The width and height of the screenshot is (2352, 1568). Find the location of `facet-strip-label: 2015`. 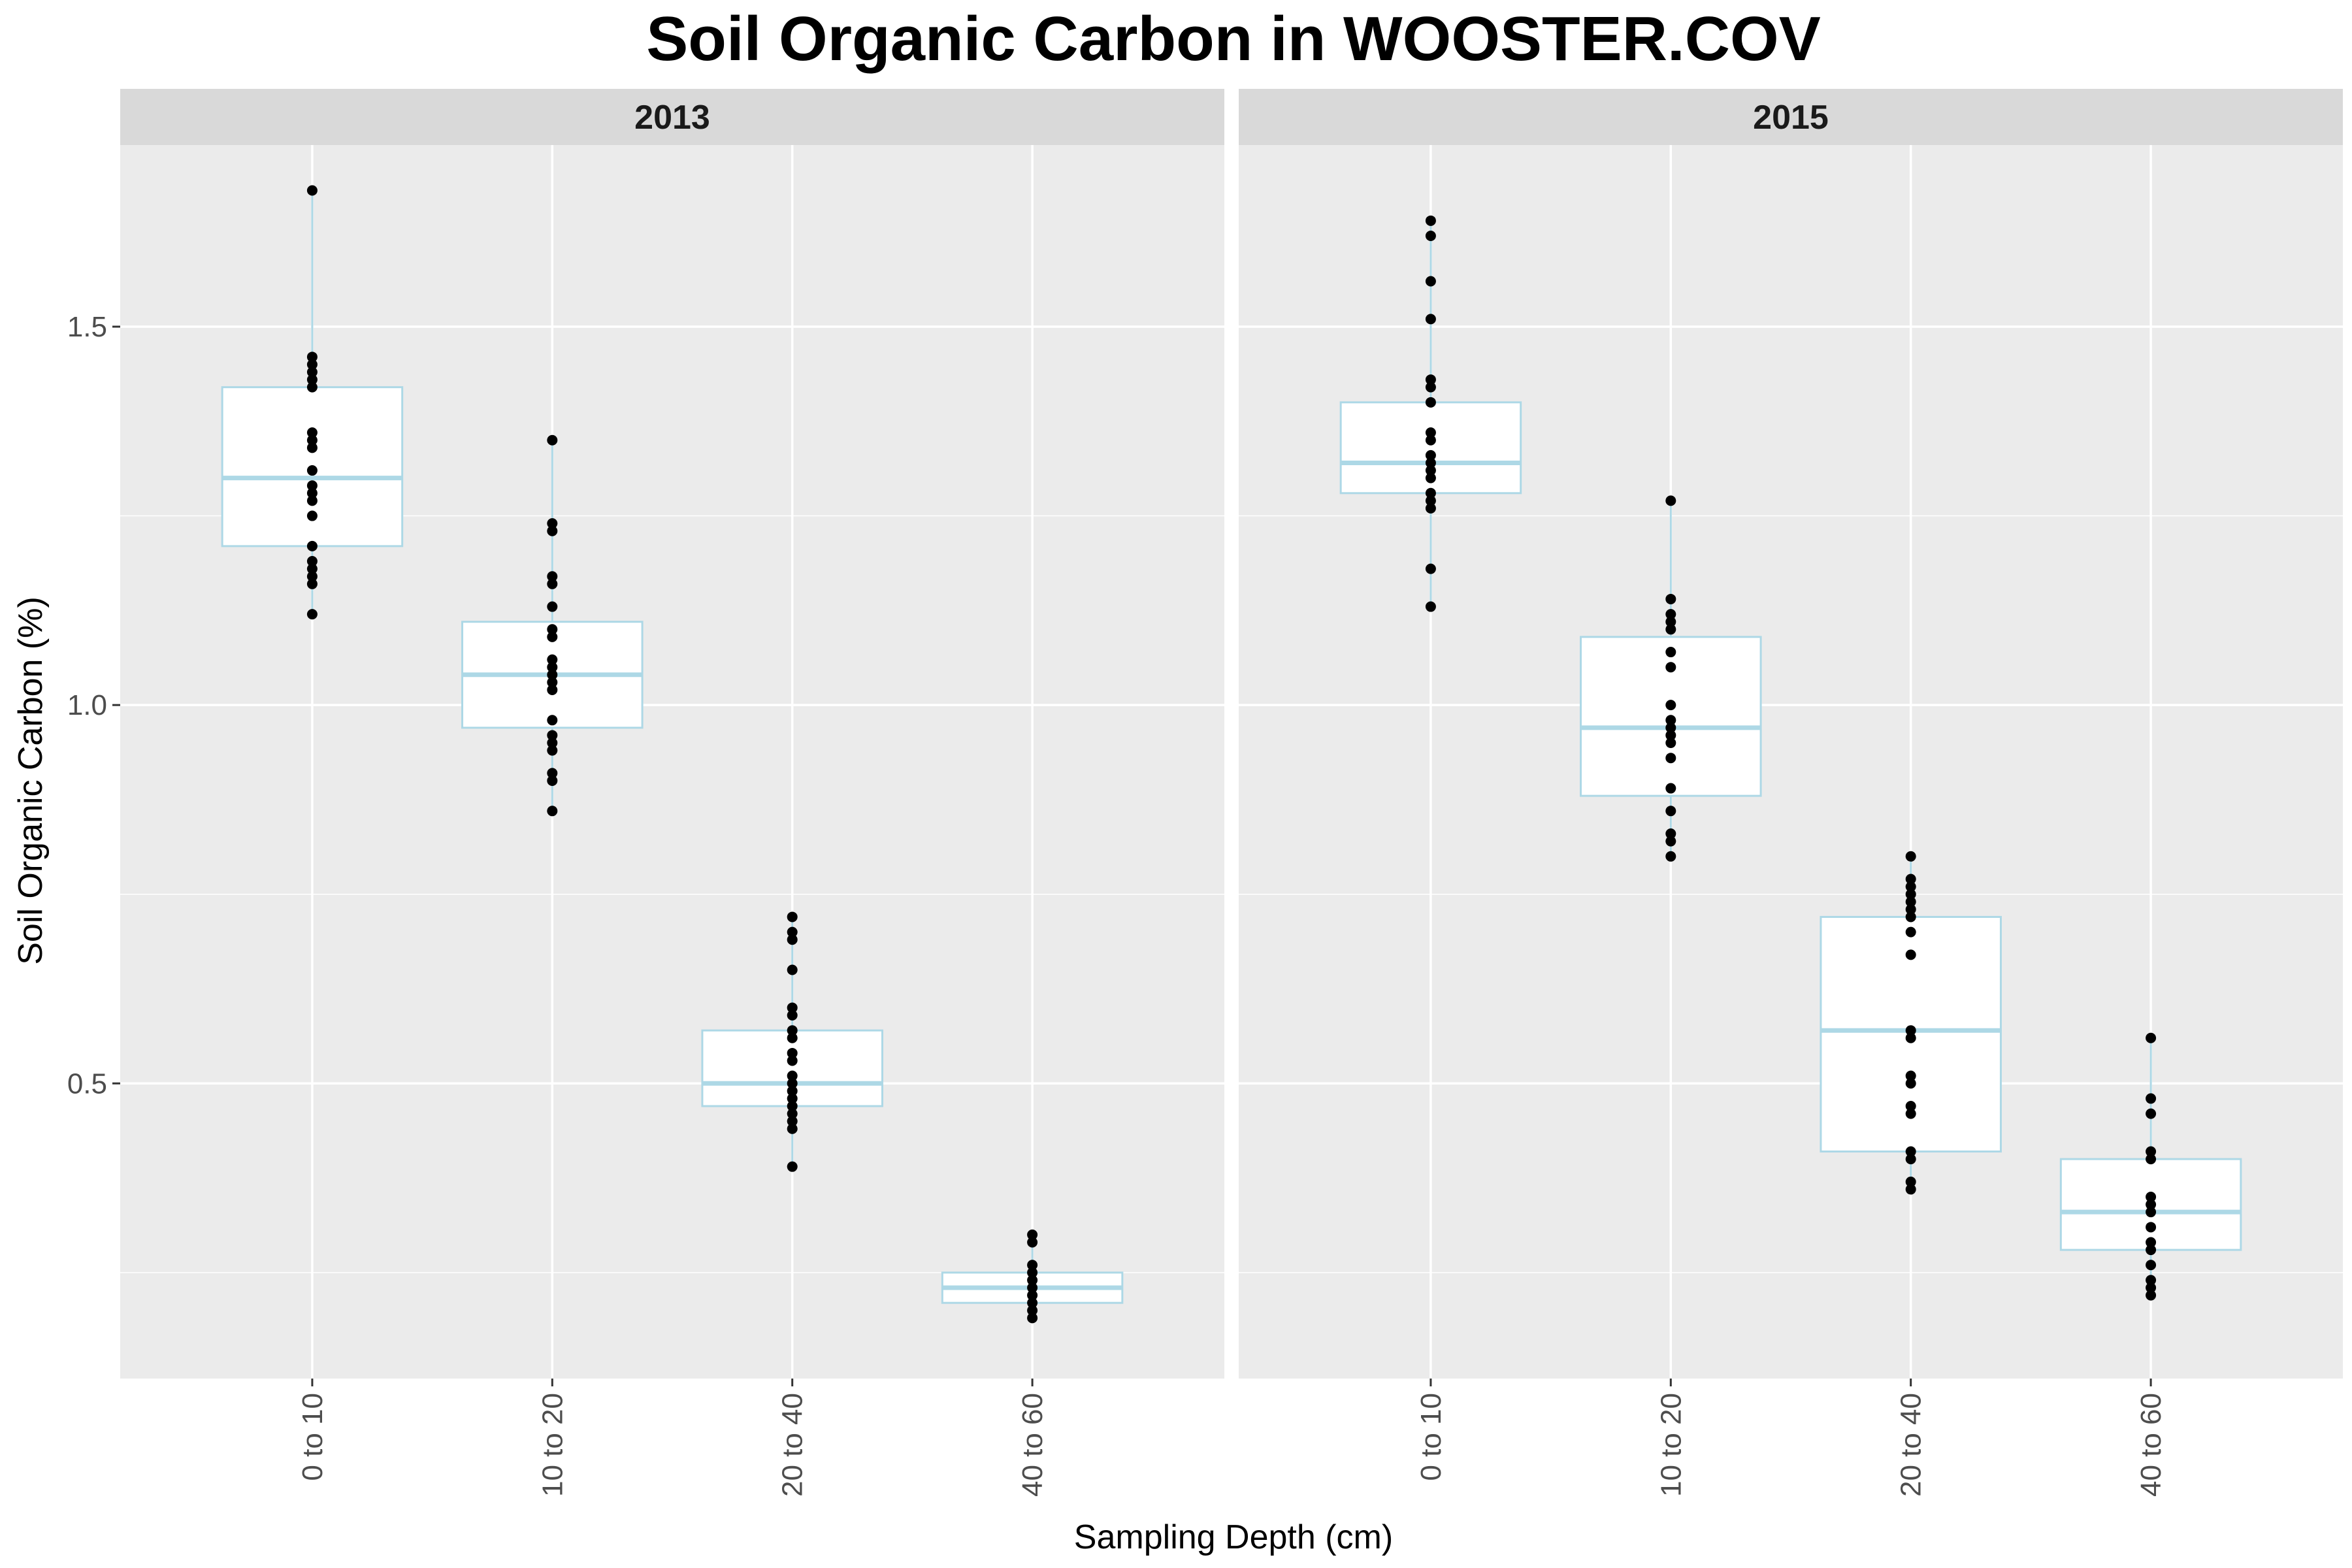

facet-strip-label: 2015 is located at coordinates (1791, 118).